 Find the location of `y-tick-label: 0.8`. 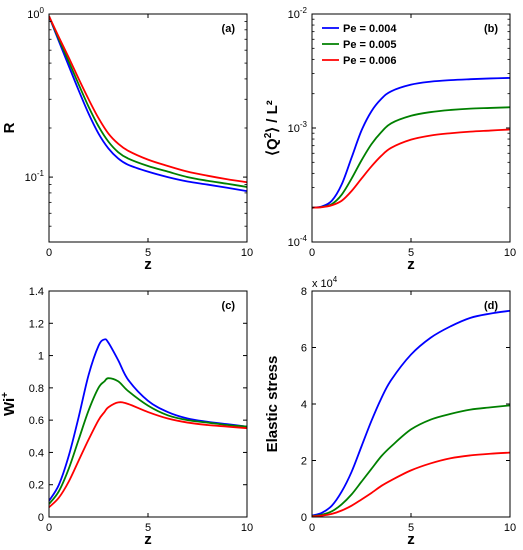

y-tick-label: 0.8 is located at coordinates (36, 389).